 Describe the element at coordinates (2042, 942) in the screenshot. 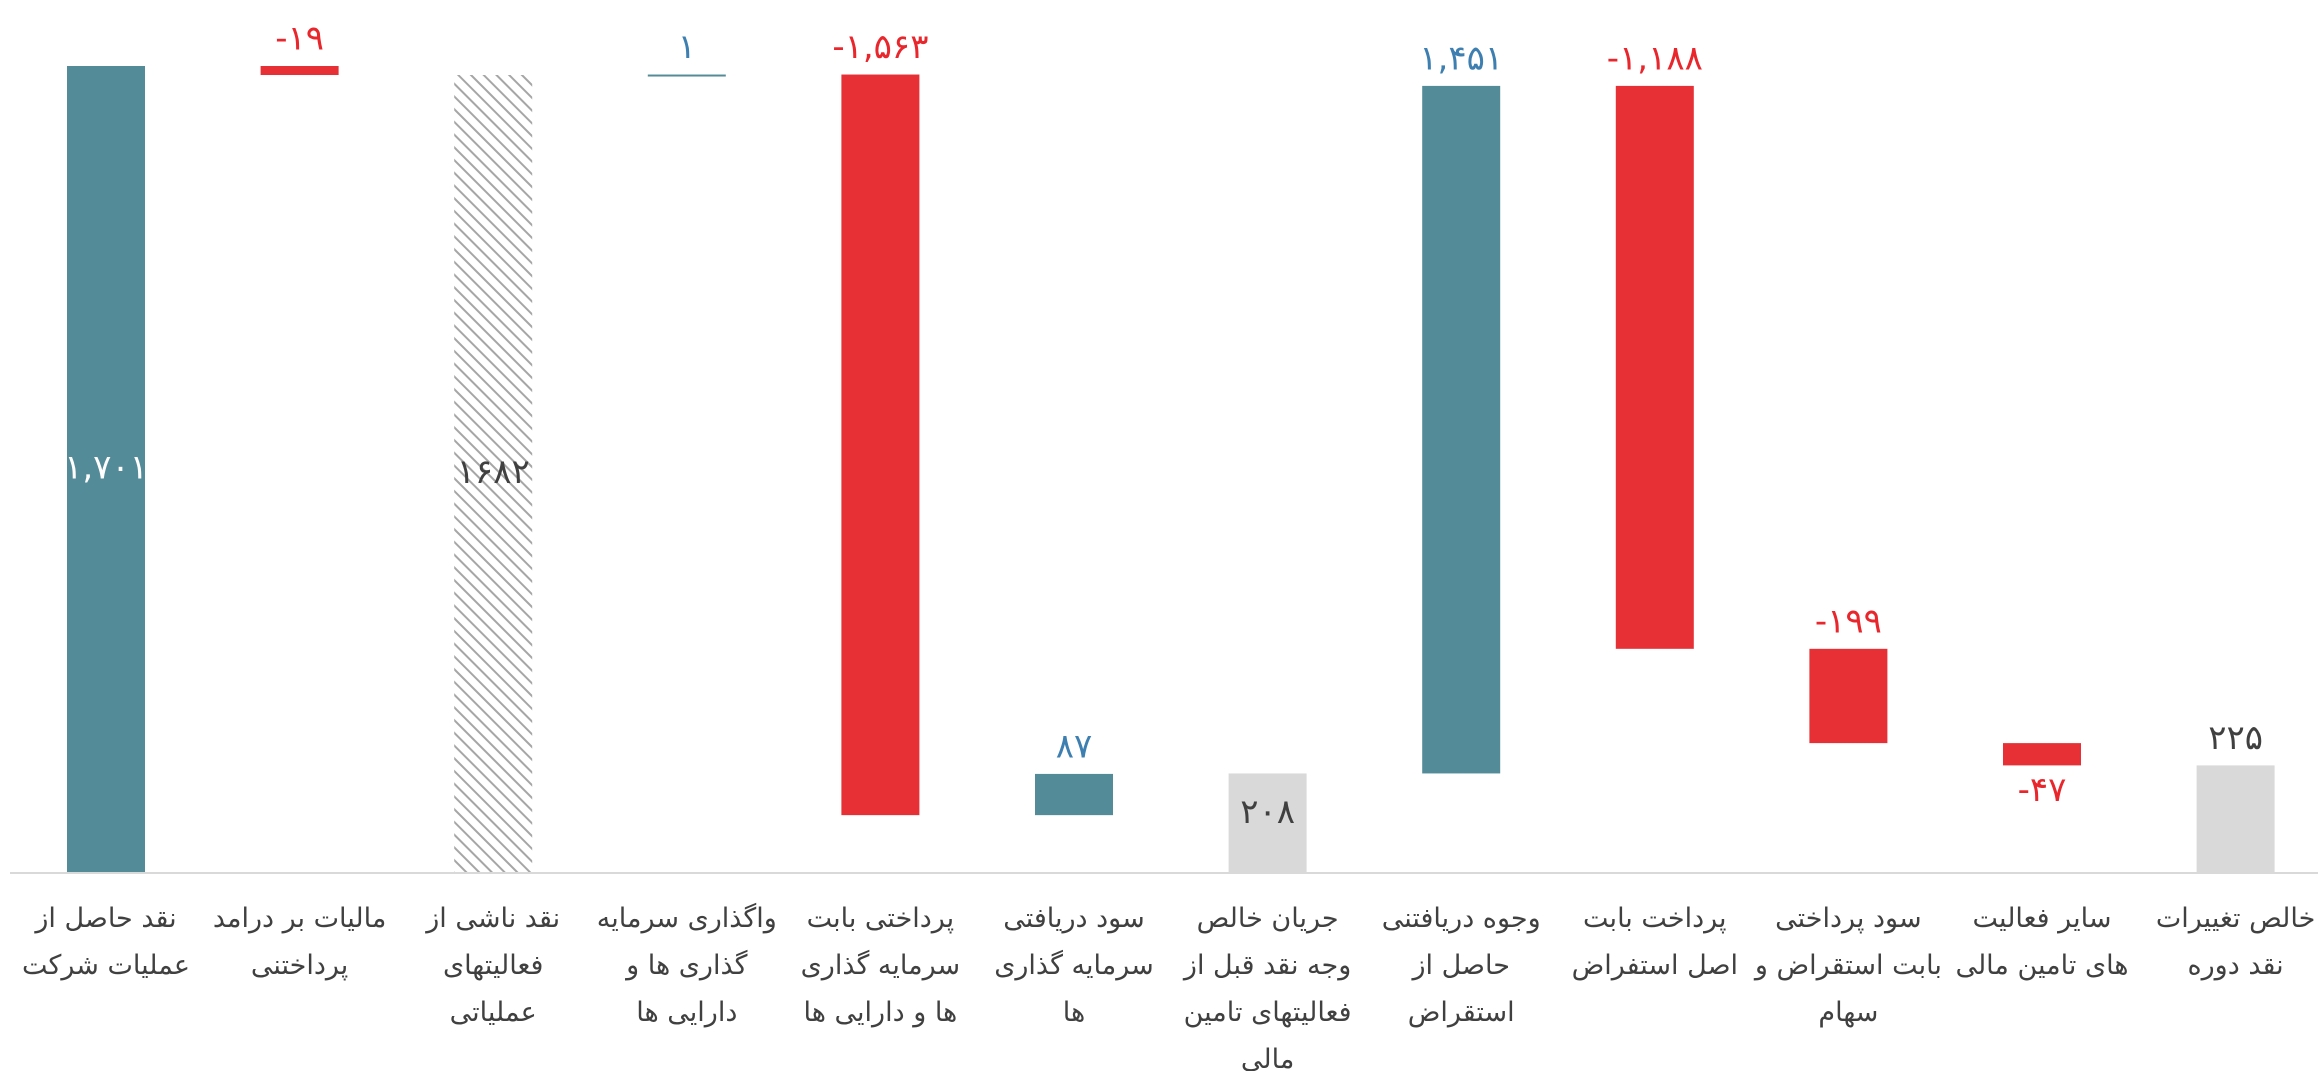

I see `category-label: سایر فعالیت های تامین مالی` at that location.